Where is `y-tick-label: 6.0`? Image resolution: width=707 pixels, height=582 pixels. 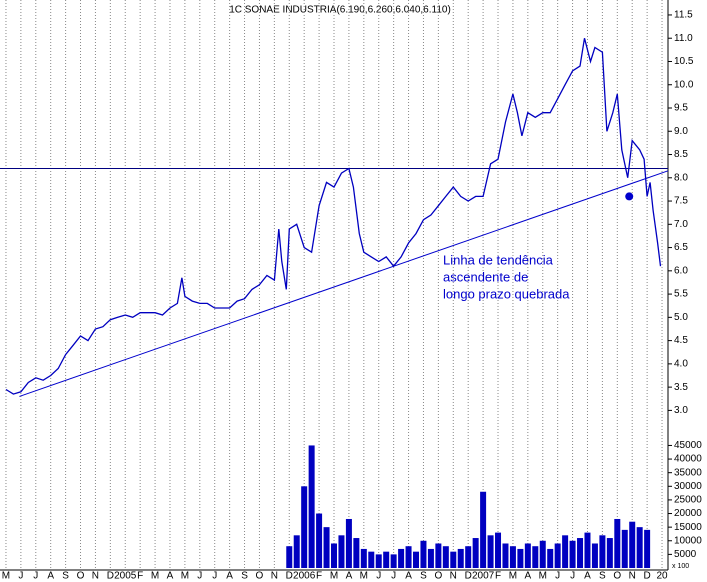
y-tick-label: 6.0 is located at coordinates (681, 270).